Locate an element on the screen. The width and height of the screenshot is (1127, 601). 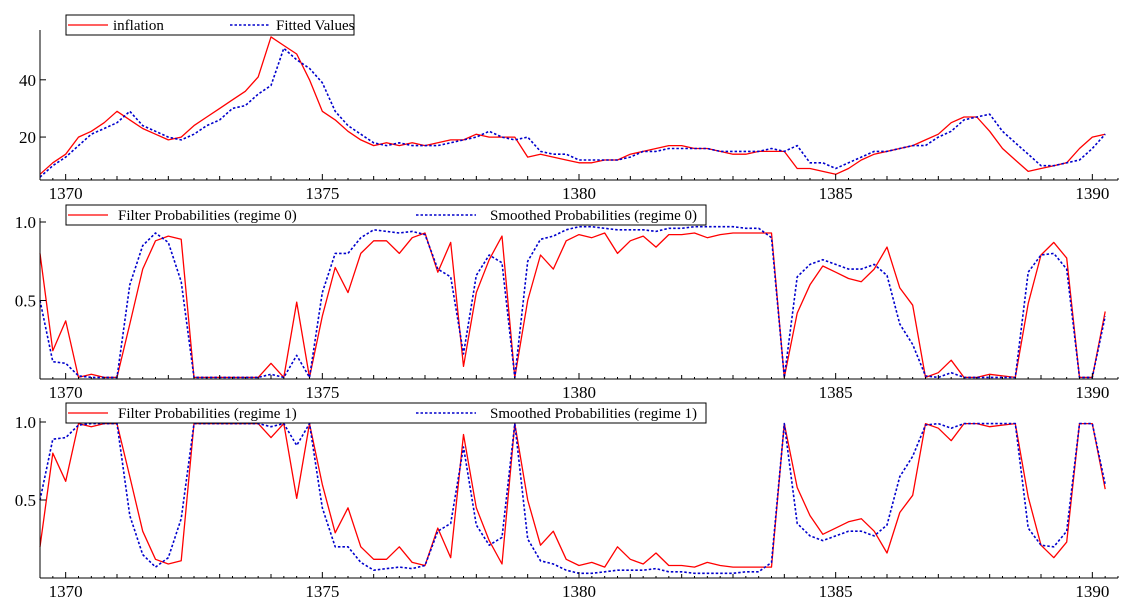
legend-label-inflation: inflation is located at coordinates (138, 26).